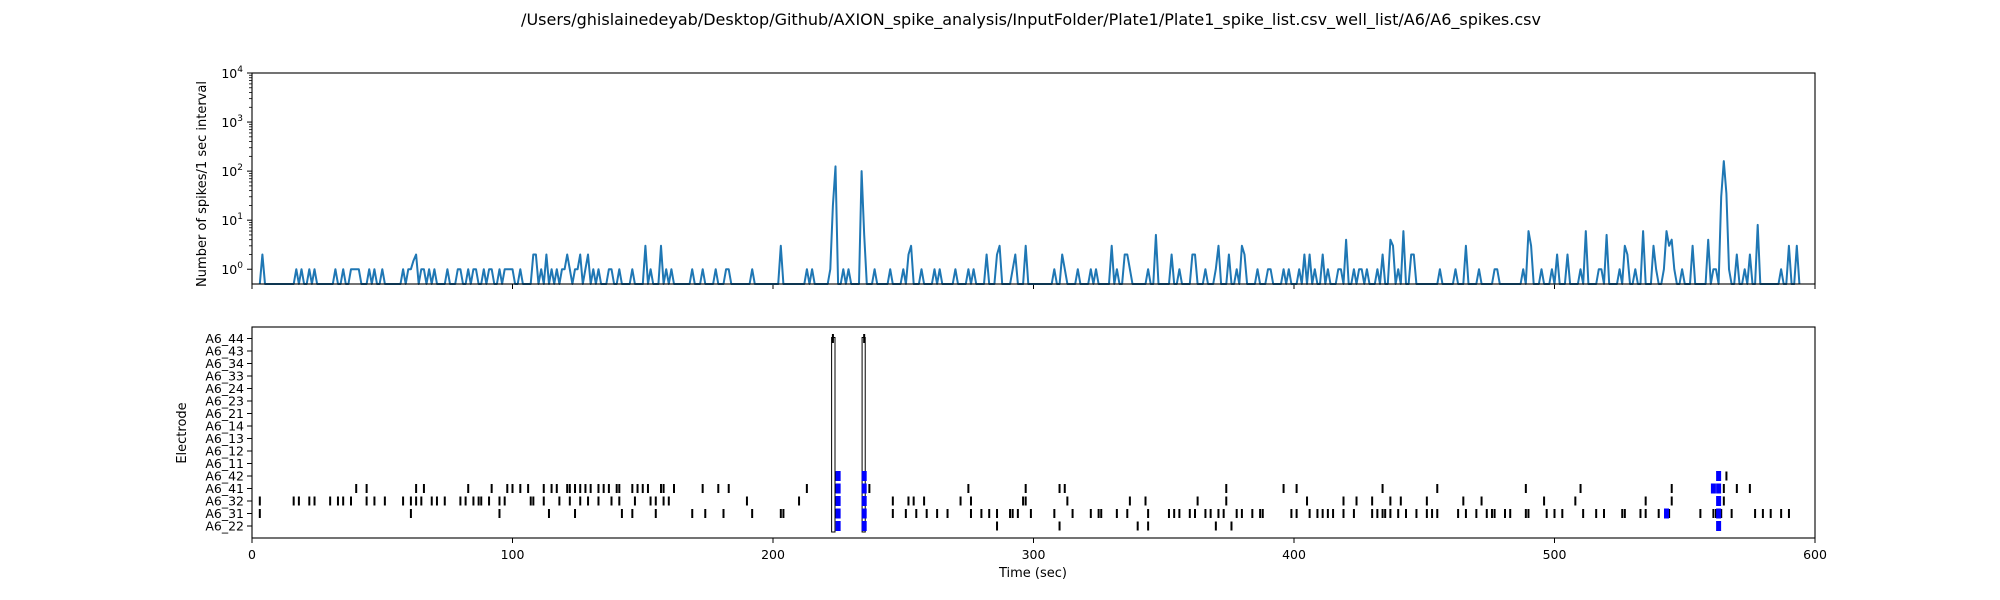 The height and width of the screenshot is (600, 2000). Describe the element at coordinates (202, 184) in the screenshot. I see `spike-rate-y-axis-label: Number of spikes/1 sec interval` at that location.